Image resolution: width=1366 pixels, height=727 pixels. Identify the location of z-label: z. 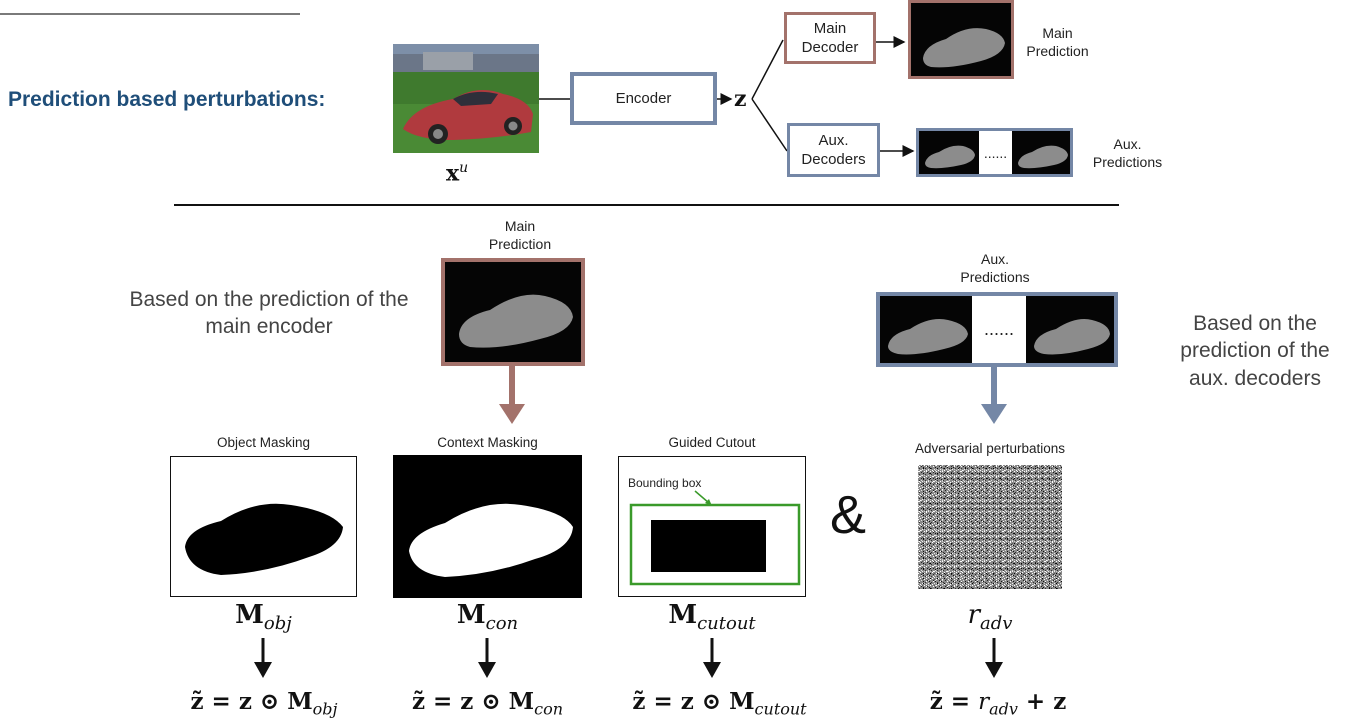
(740, 99).